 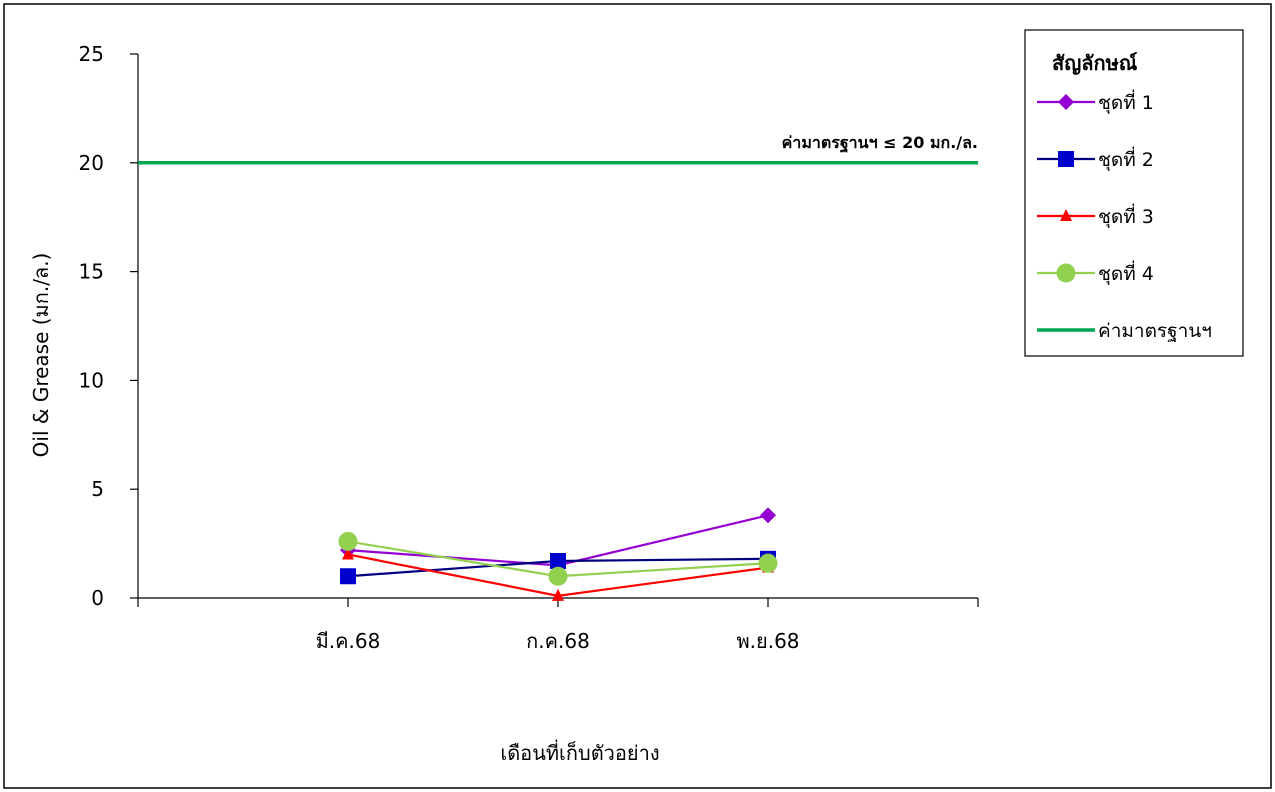 What do you see at coordinates (97, 598) in the screenshot?
I see `y-tick-label: 0` at bounding box center [97, 598].